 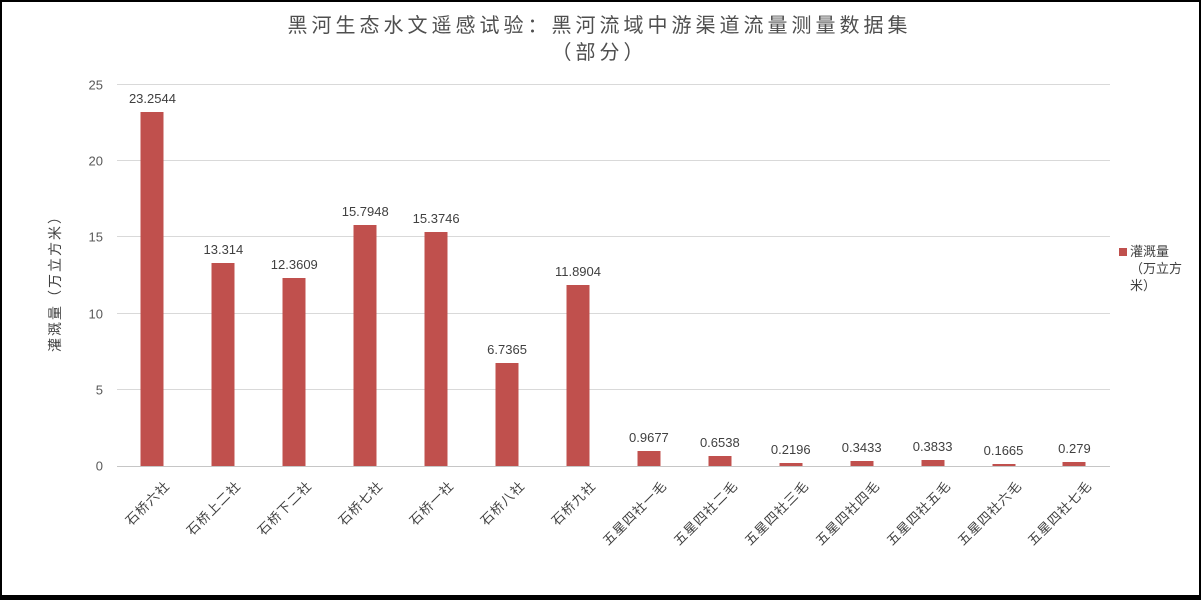 I want to click on y-tick-label: 20, so click(x=95, y=161).